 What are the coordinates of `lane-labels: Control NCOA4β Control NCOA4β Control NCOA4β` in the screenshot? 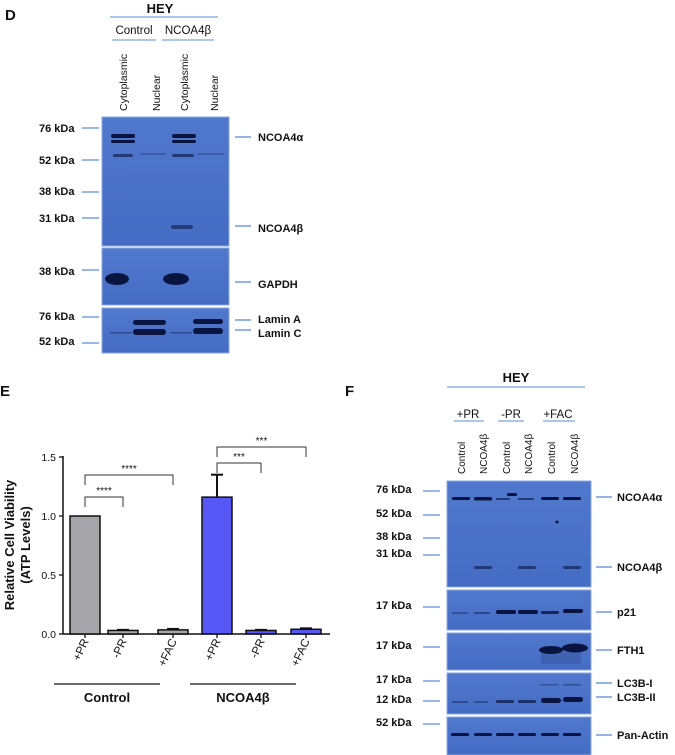 It's located at (519, 454).